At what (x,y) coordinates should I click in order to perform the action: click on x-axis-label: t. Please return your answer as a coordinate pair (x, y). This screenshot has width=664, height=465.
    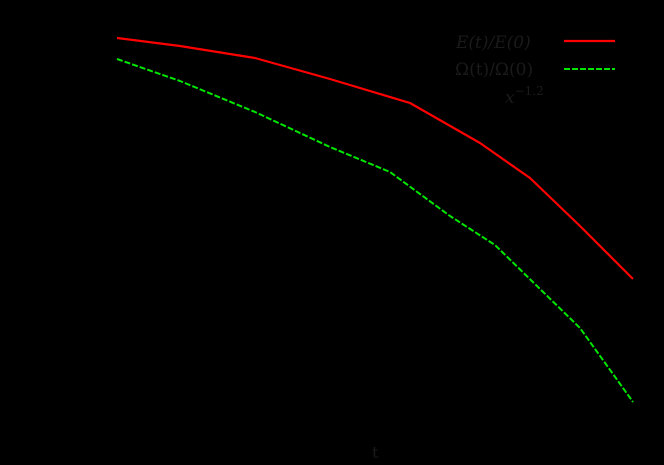
    Looking at the image, I should click on (375, 452).